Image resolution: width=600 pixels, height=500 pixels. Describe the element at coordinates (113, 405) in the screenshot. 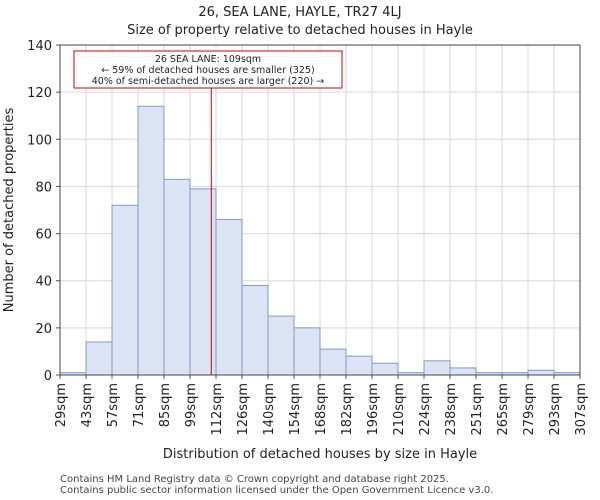

I see `x-tick-label: 57sqm` at that location.